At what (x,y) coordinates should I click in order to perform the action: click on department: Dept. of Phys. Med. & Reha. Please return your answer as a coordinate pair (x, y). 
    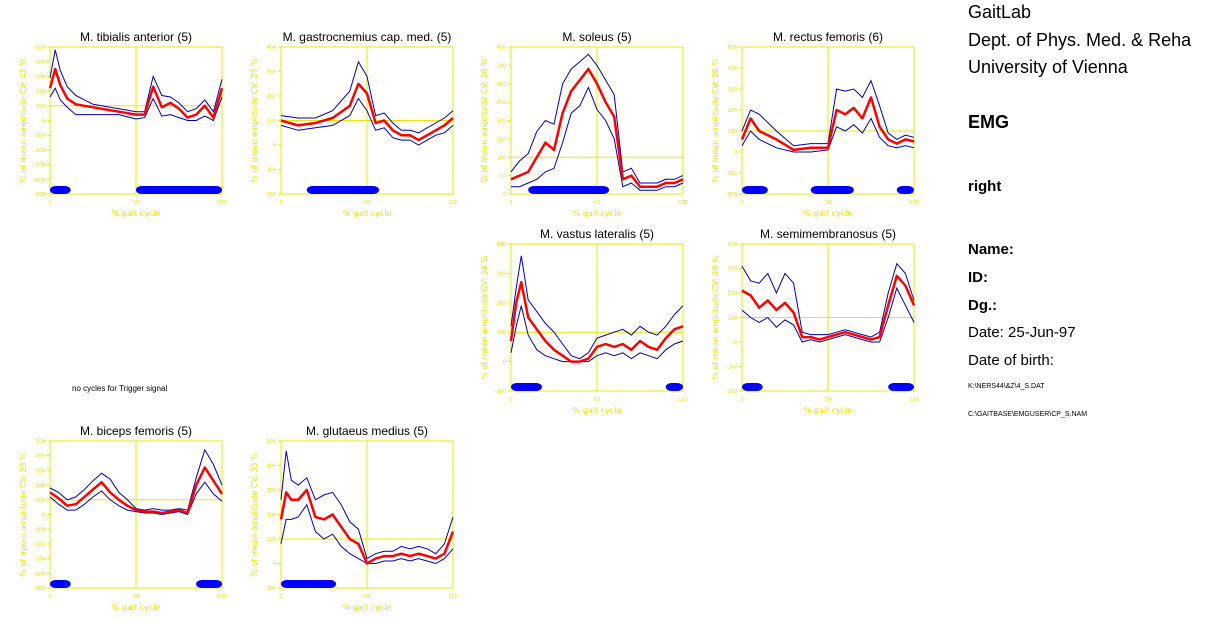
    Looking at the image, I should click on (1080, 40).